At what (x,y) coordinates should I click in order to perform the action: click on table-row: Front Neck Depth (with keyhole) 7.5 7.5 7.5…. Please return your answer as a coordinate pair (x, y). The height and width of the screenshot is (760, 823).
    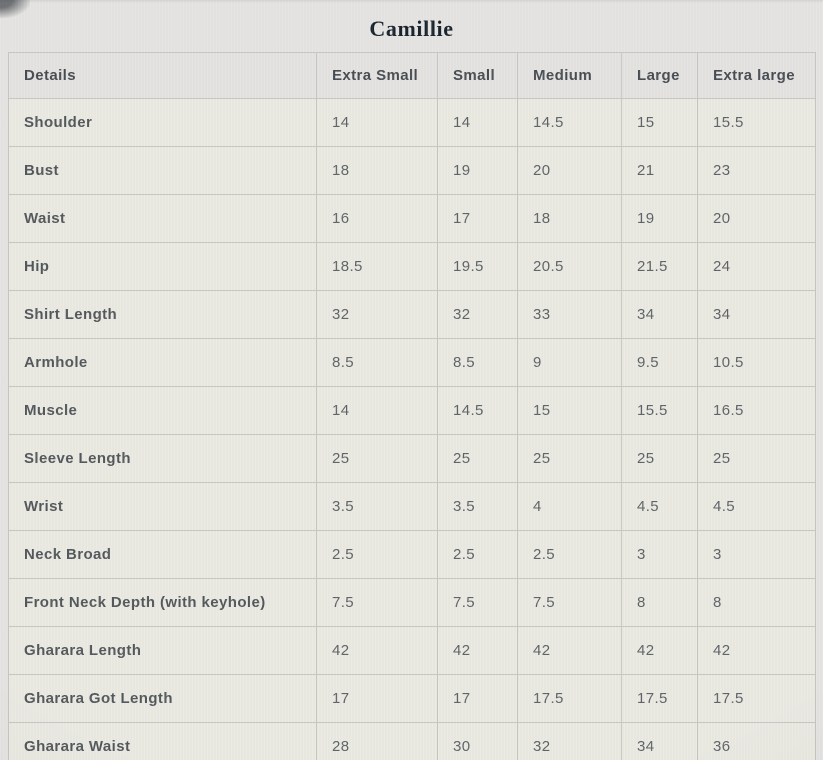
    Looking at the image, I should click on (412, 602).